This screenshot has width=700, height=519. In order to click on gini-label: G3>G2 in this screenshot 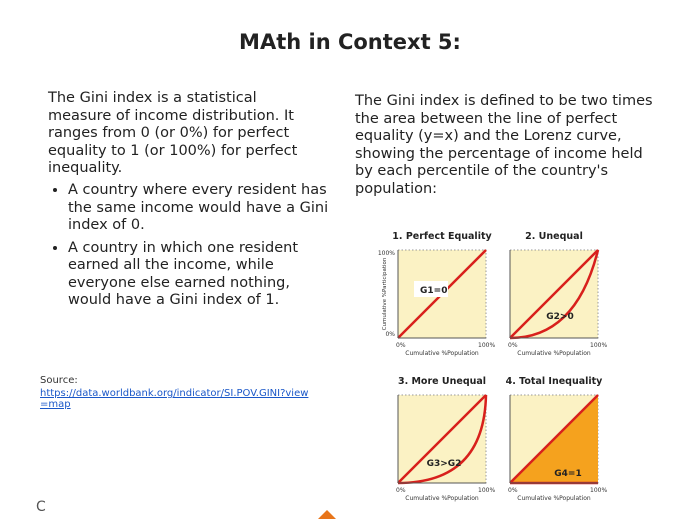, I will do `click(444, 464)`.